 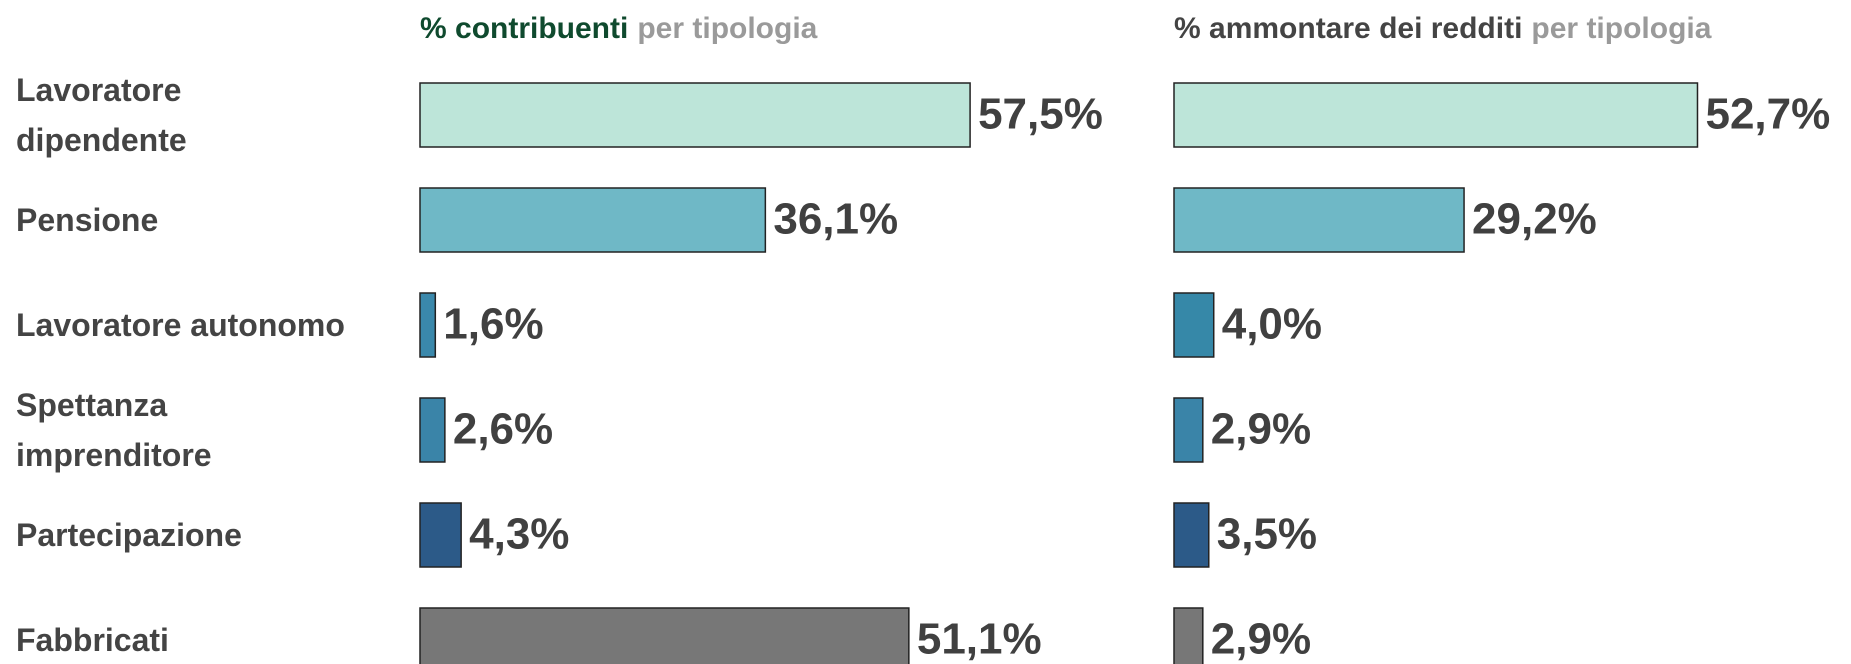 What do you see at coordinates (493, 324) in the screenshot?
I see `value-label: 1,6%` at bounding box center [493, 324].